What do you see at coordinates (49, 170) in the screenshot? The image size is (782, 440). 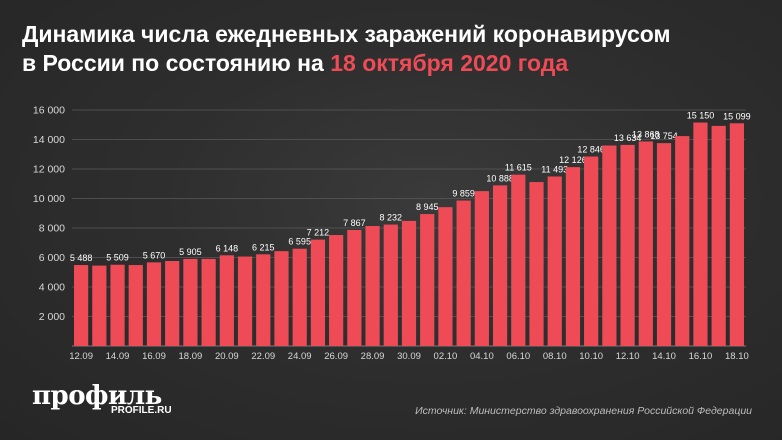 I see `y-tick-label: 12 000` at bounding box center [49, 170].